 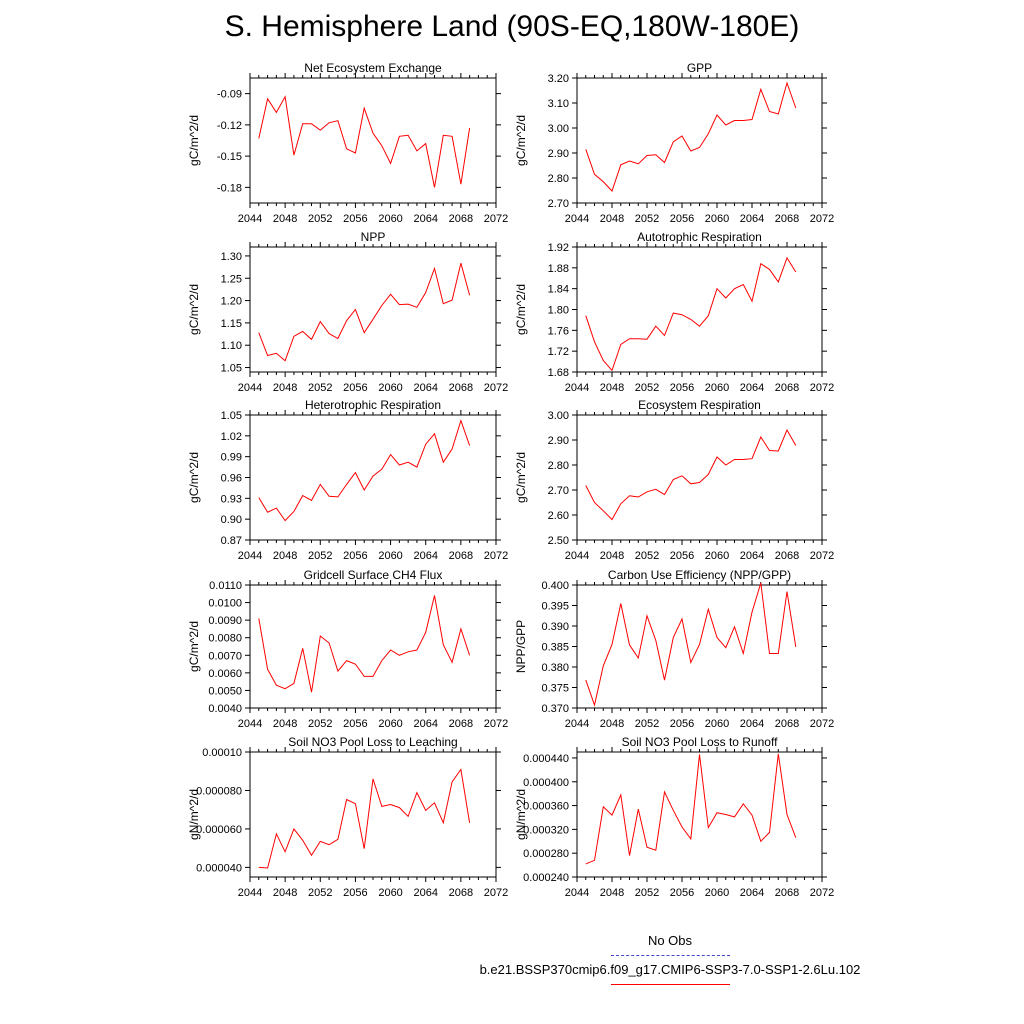 I want to click on y-tick-label: 1.15, so click(x=231, y=324).